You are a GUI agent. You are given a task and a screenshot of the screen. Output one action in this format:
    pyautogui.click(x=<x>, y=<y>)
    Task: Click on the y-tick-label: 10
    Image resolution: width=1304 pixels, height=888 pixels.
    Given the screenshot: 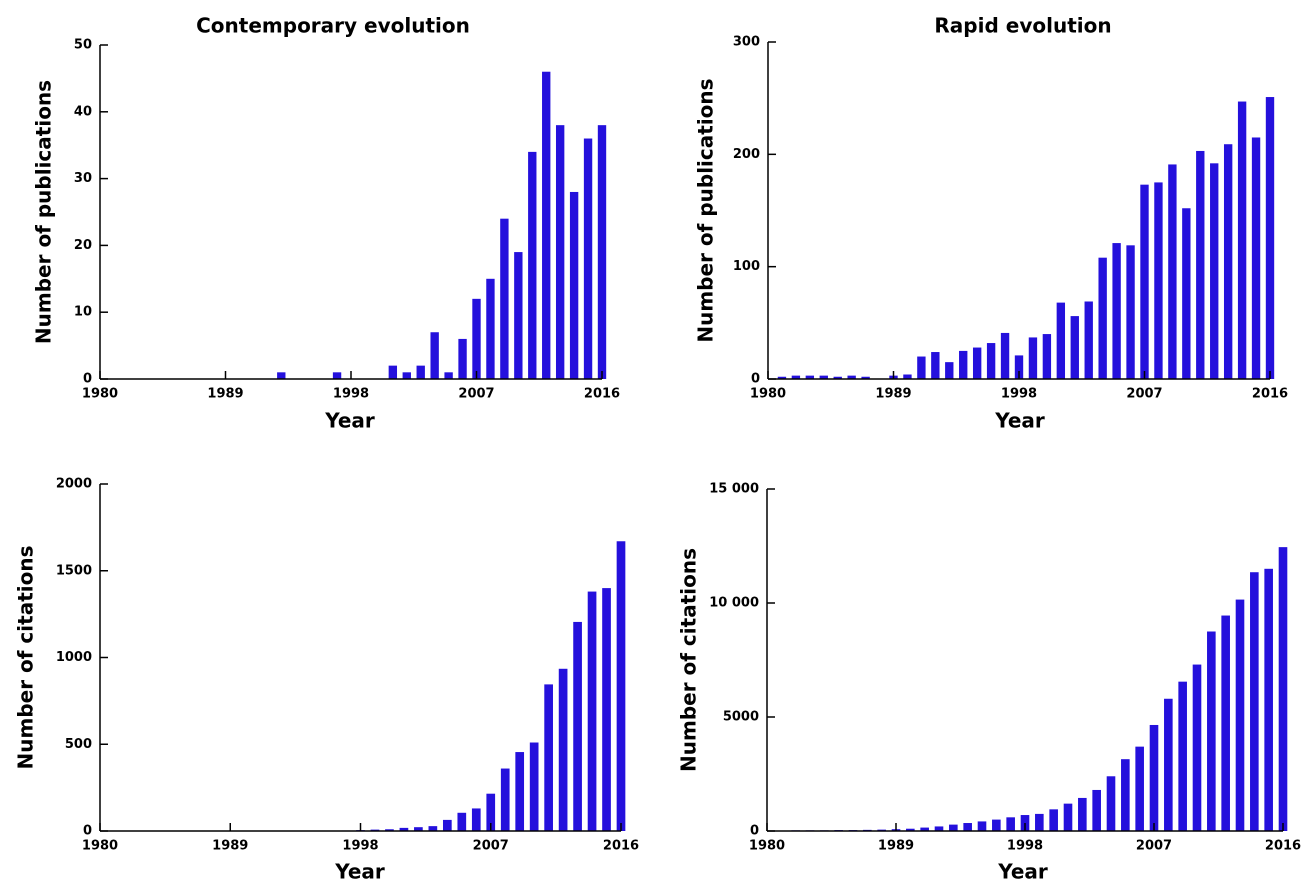 What is the action you would take?
    pyautogui.click(x=83, y=312)
    